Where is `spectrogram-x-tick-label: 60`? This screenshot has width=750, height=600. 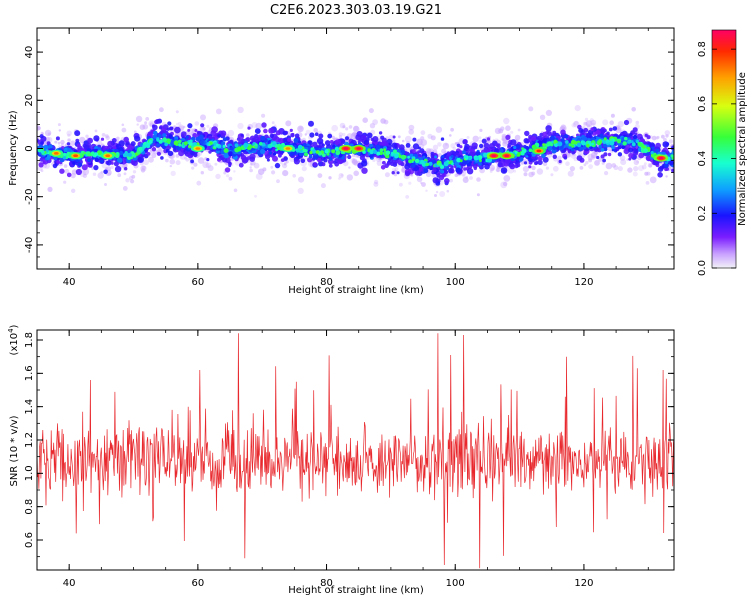 spectrogram-x-tick-label: 60 is located at coordinates (197, 282).